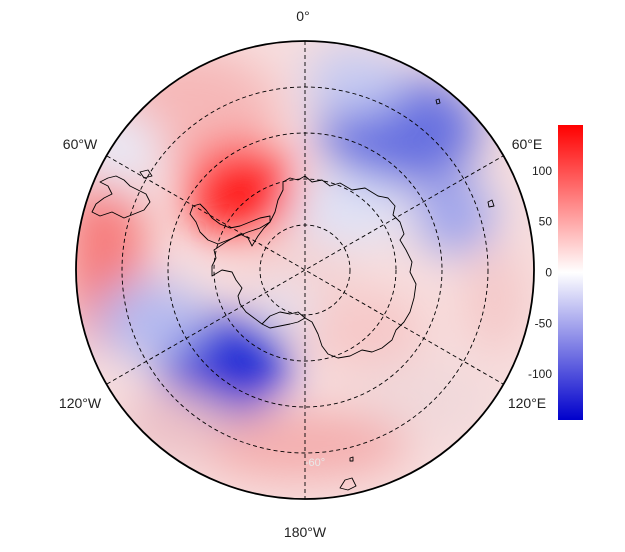 Image resolution: width=625 pixels, height=552 pixels. What do you see at coordinates (540, 374) in the screenshot?
I see `colorbar-tick-label: -100` at bounding box center [540, 374].